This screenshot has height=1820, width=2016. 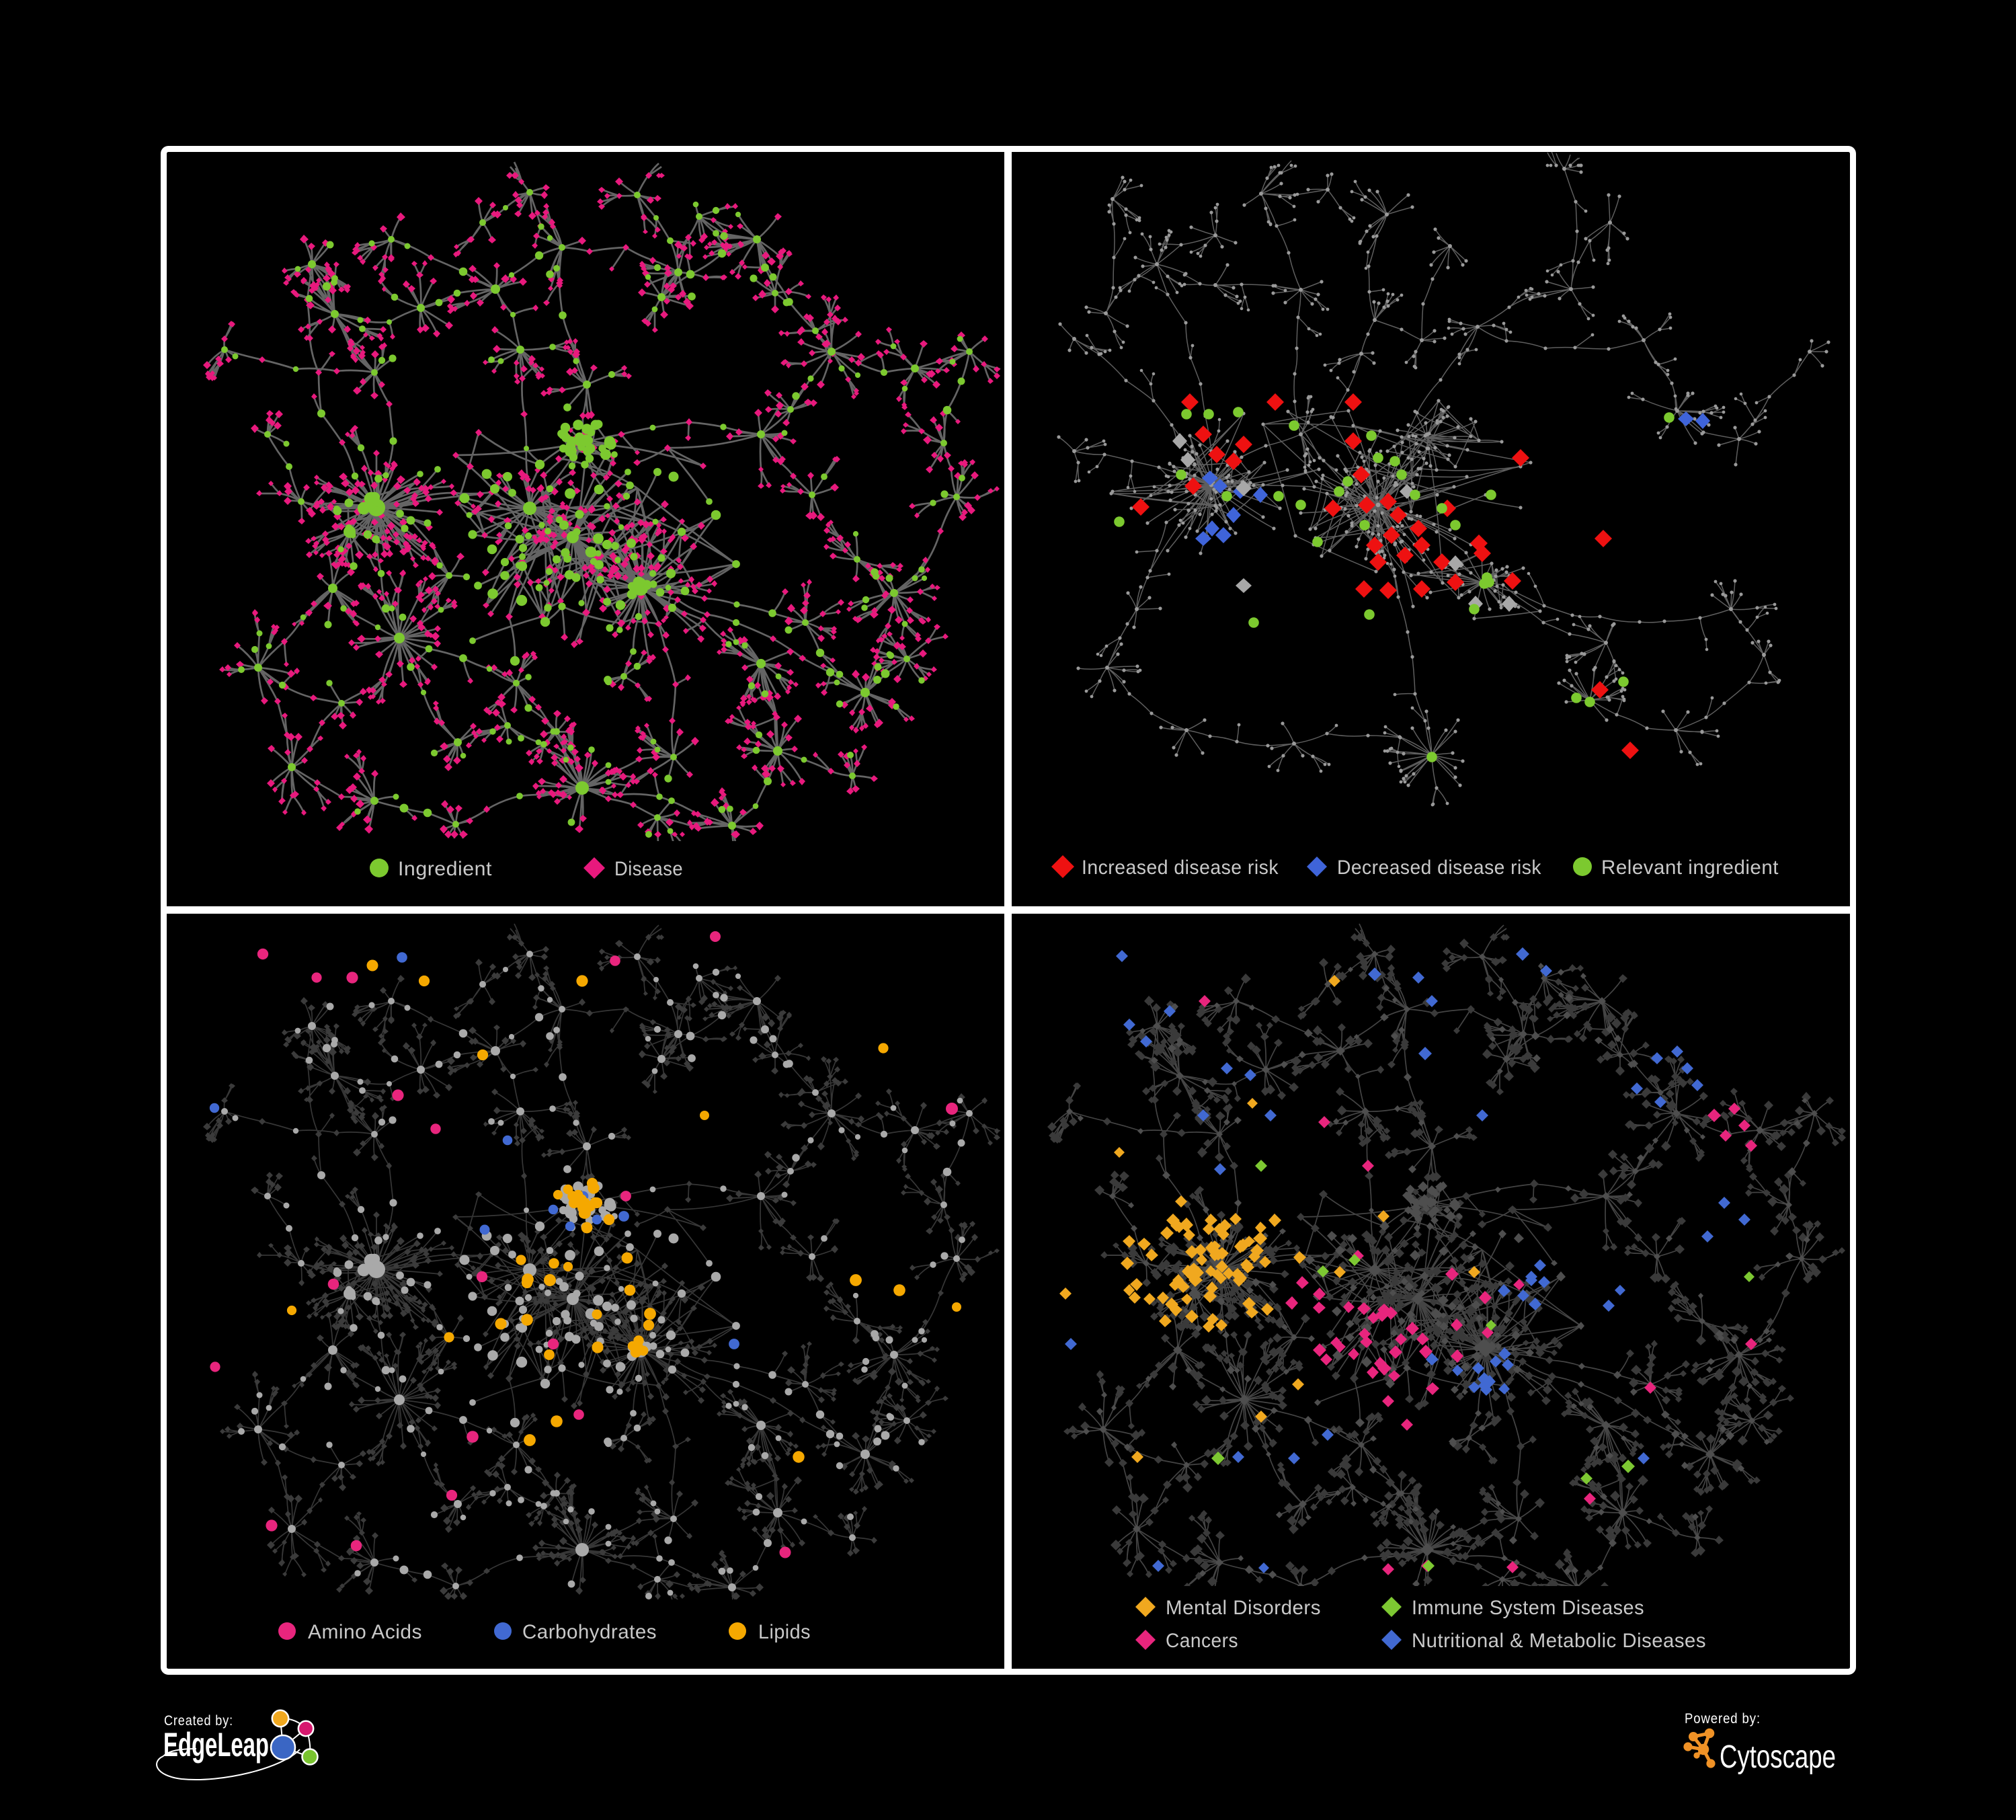 I want to click on svg-text: Immune System Diseases, so click(x=1528, y=1608).